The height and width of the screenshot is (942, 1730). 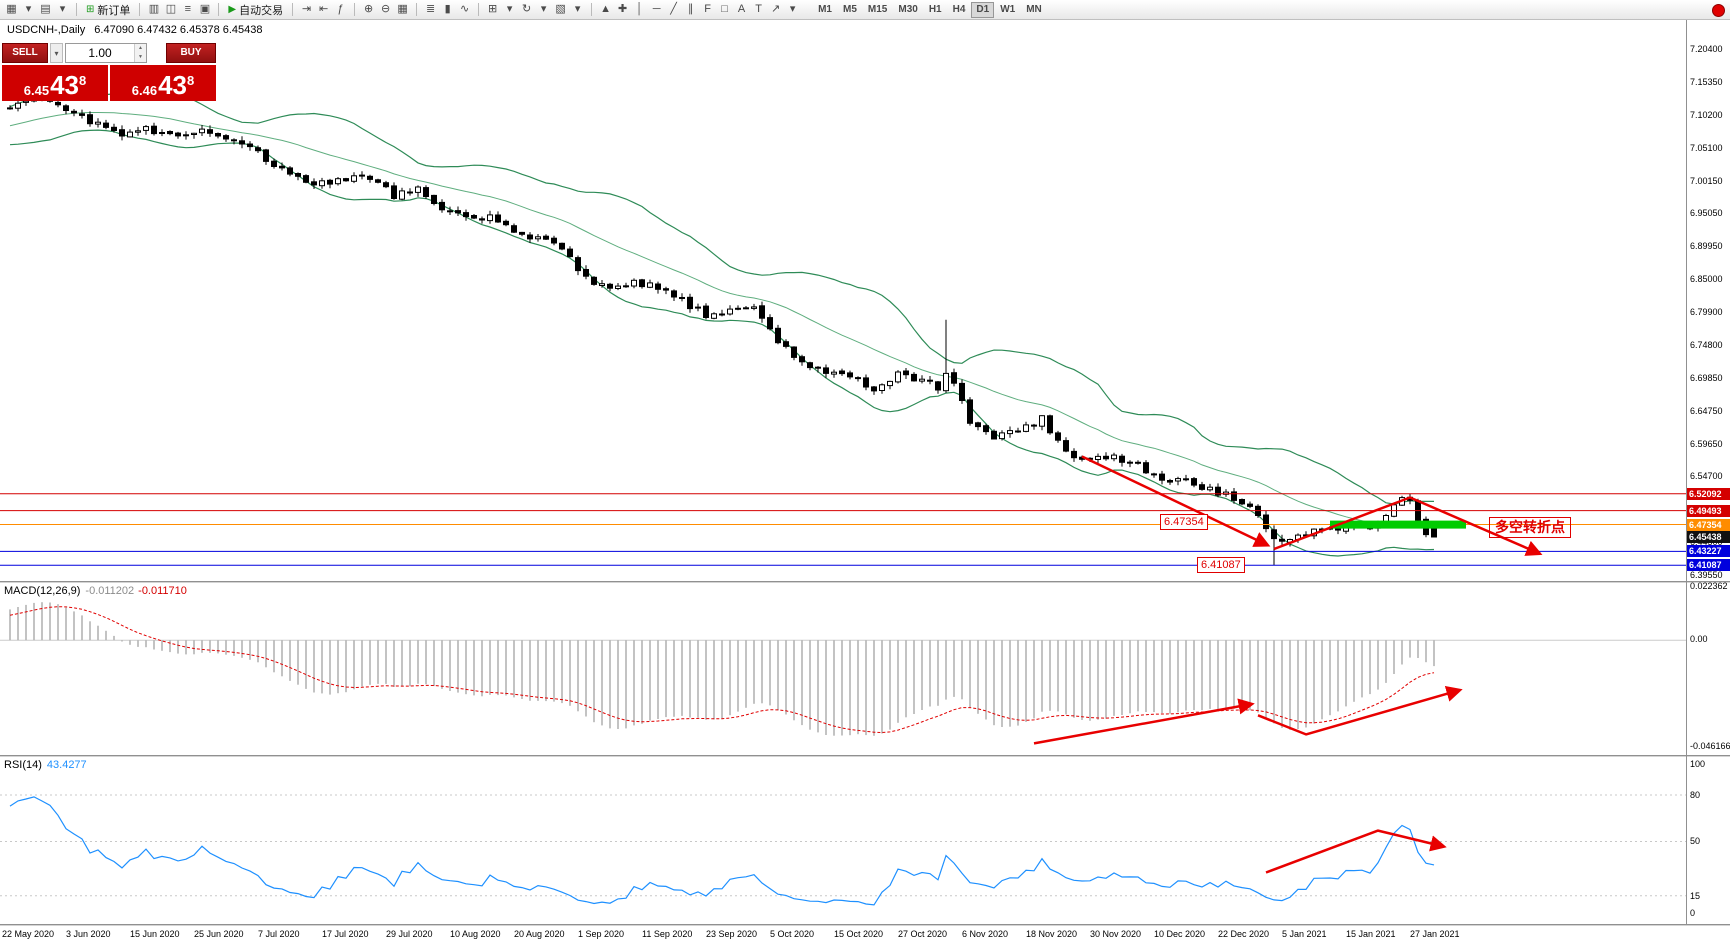 What do you see at coordinates (279, 934) in the screenshot?
I see `date-label: 7 Jul 2020` at bounding box center [279, 934].